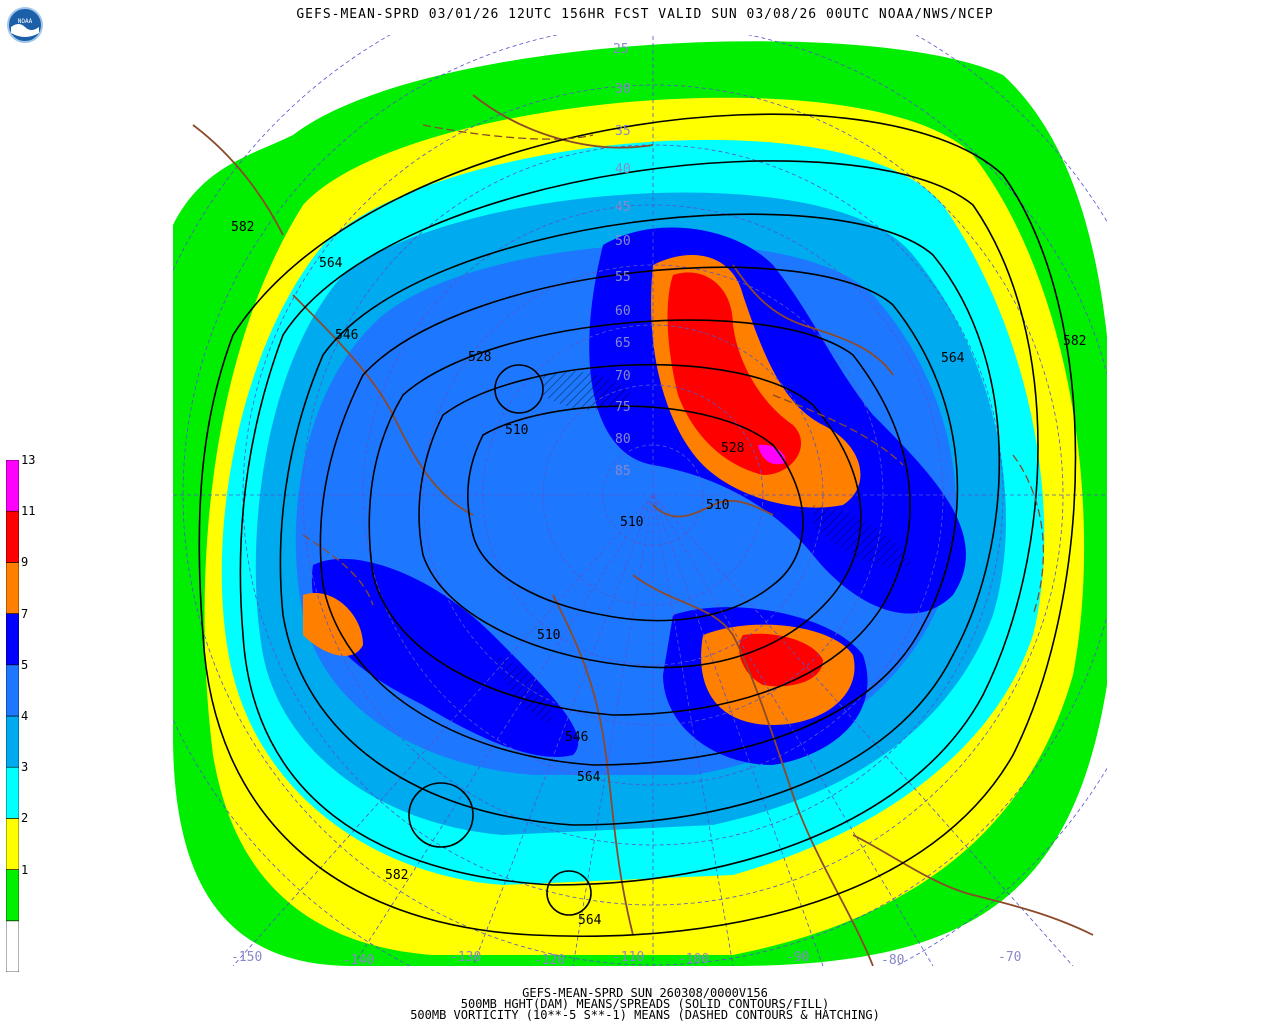 The height and width of the screenshot is (1024, 1280). Describe the element at coordinates (623, 89) in the screenshot. I see `latitude-label: 30` at that location.